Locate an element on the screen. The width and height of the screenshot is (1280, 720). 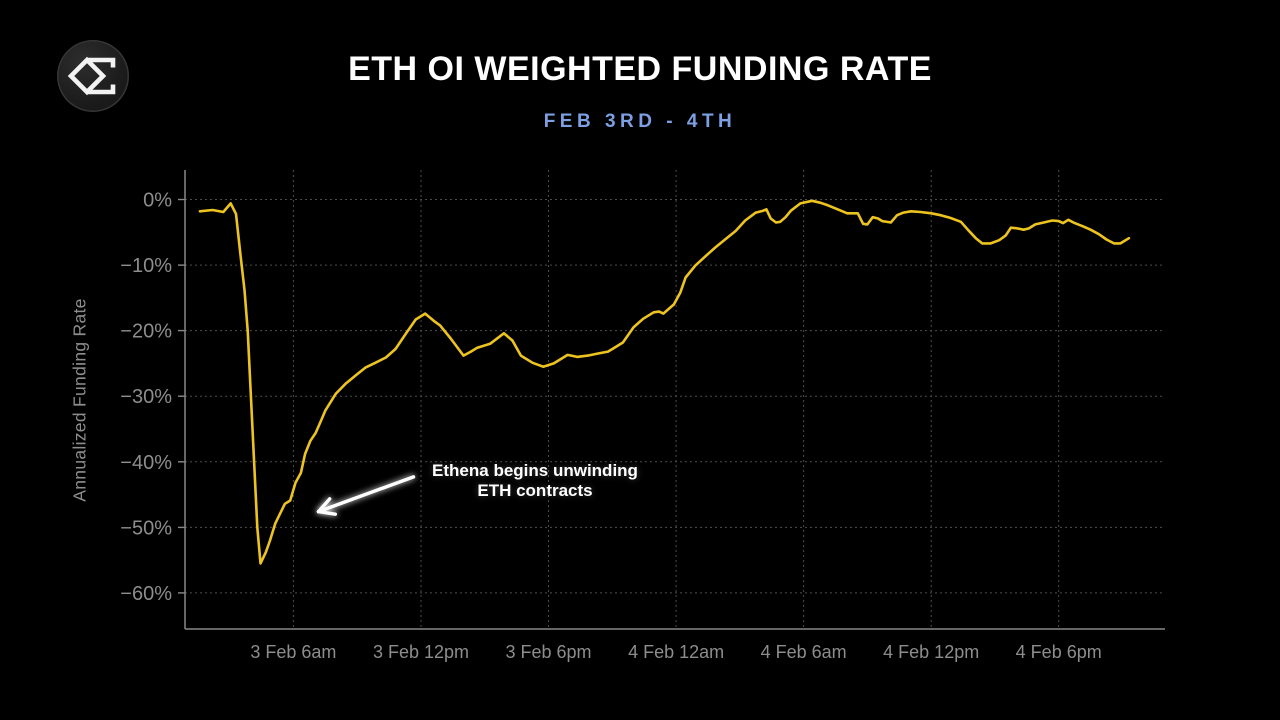
x-tick-label: 3 Feb 6am is located at coordinates (293, 652).